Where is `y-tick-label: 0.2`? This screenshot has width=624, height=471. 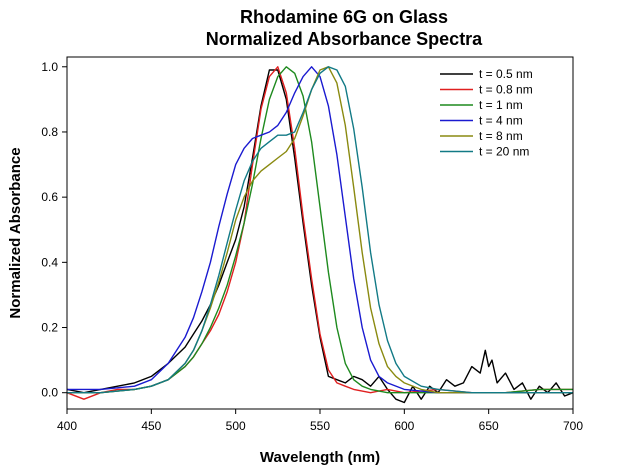
y-tick-label: 0.2 is located at coordinates (49, 328).